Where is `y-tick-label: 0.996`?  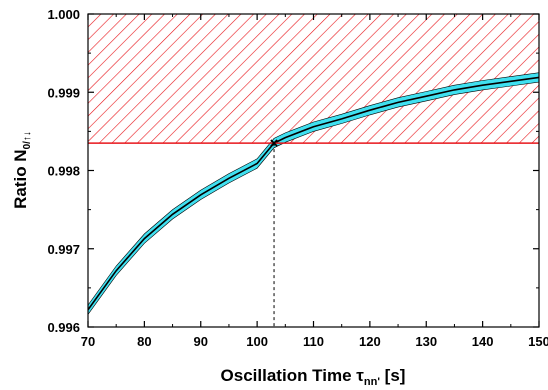
y-tick-label: 0.996 is located at coordinates (63, 327).